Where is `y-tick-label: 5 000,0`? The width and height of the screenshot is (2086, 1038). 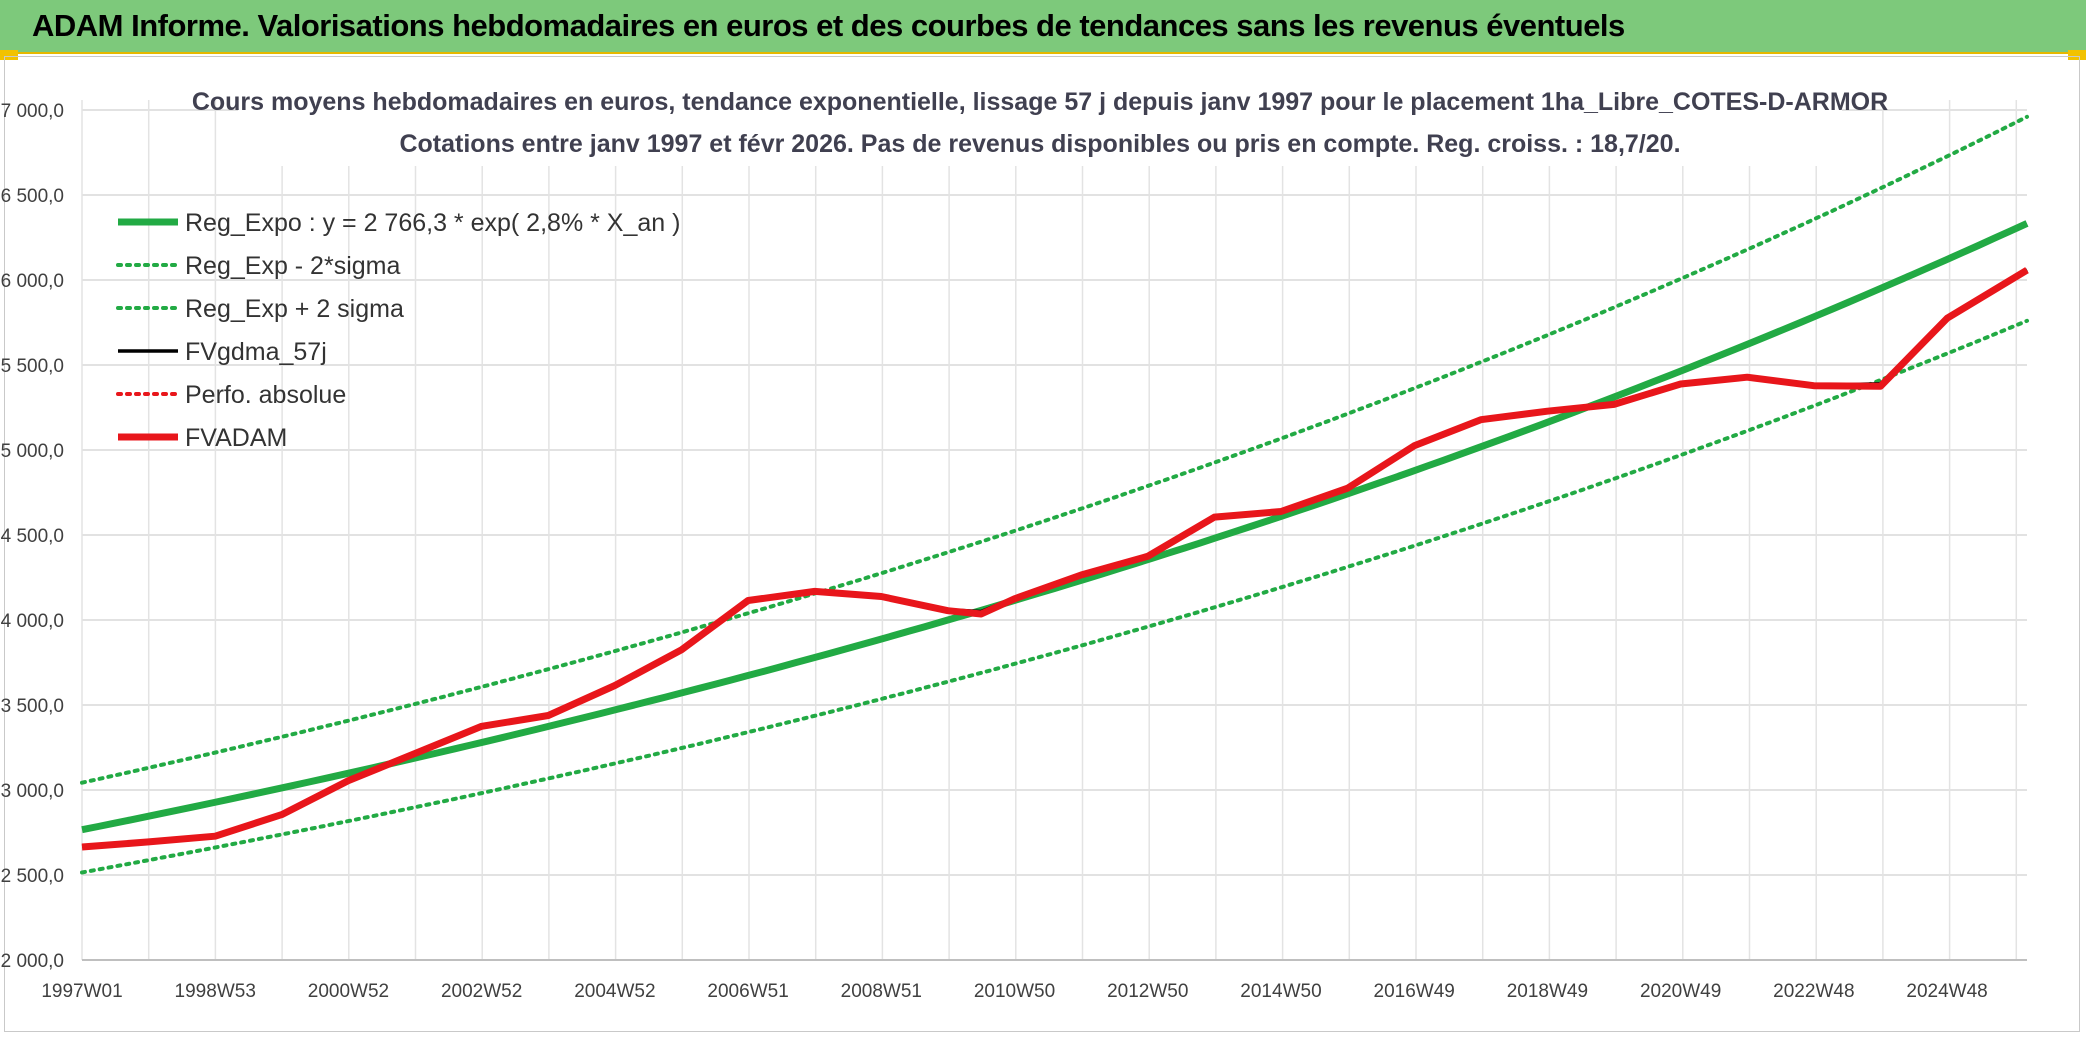 y-tick-label: 5 000,0 is located at coordinates (32, 451).